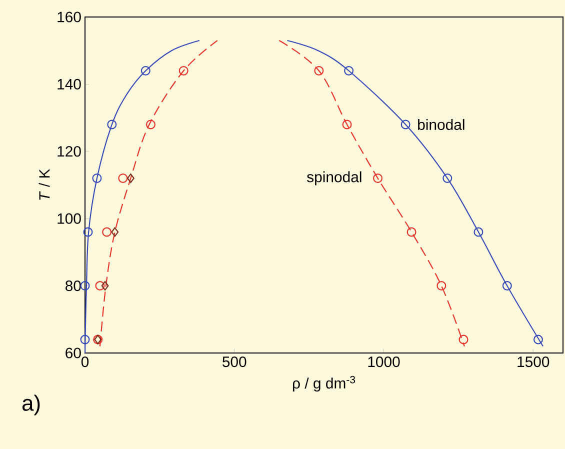  Describe the element at coordinates (85, 362) in the screenshot. I see `x-tick-label: 0` at that location.